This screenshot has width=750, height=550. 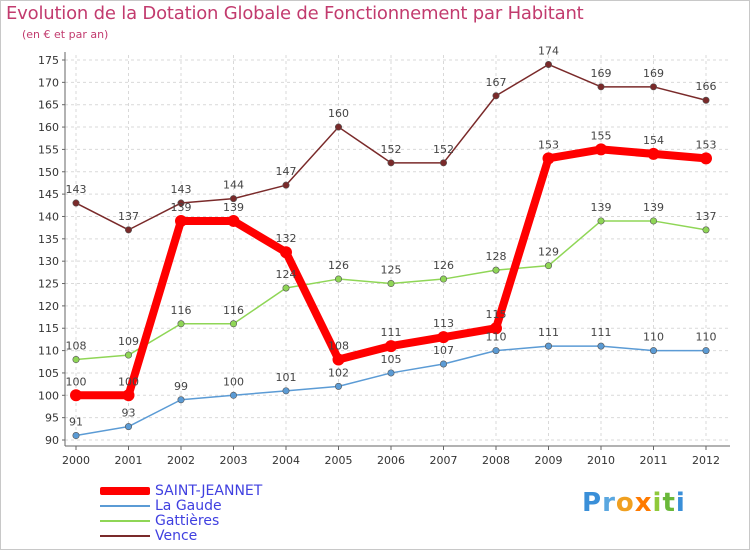 What do you see at coordinates (496, 314) in the screenshot?
I see `data-label: 115` at bounding box center [496, 314].